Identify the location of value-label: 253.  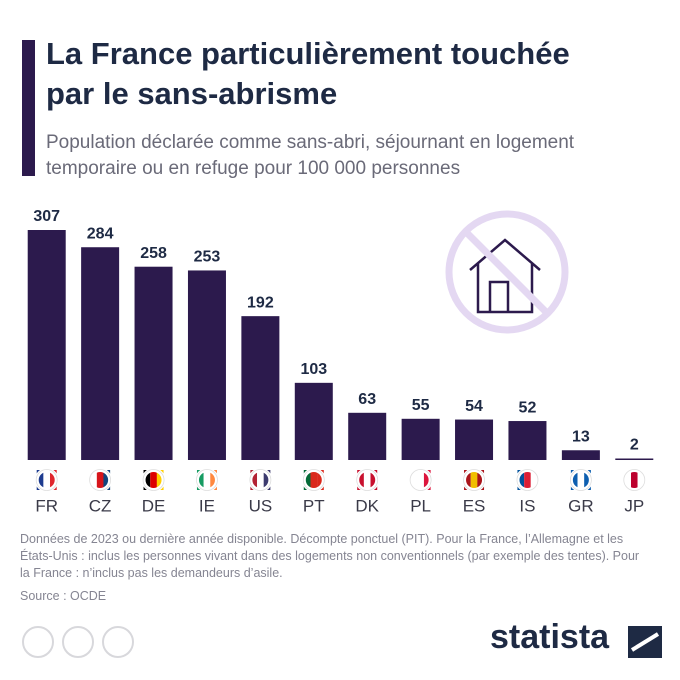
(207, 257).